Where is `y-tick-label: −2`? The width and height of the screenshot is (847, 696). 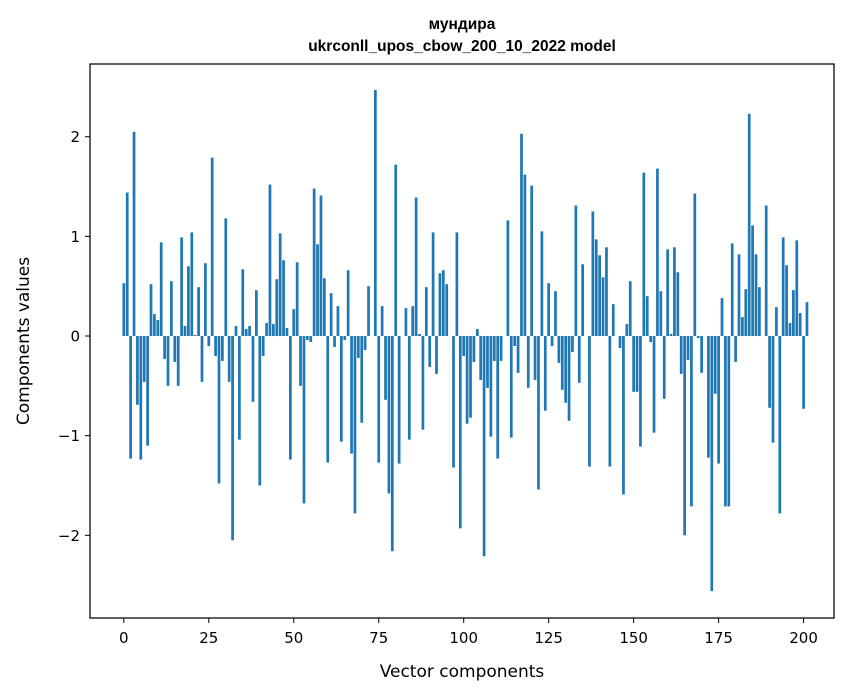
y-tick-label: −2 is located at coordinates (69, 536).